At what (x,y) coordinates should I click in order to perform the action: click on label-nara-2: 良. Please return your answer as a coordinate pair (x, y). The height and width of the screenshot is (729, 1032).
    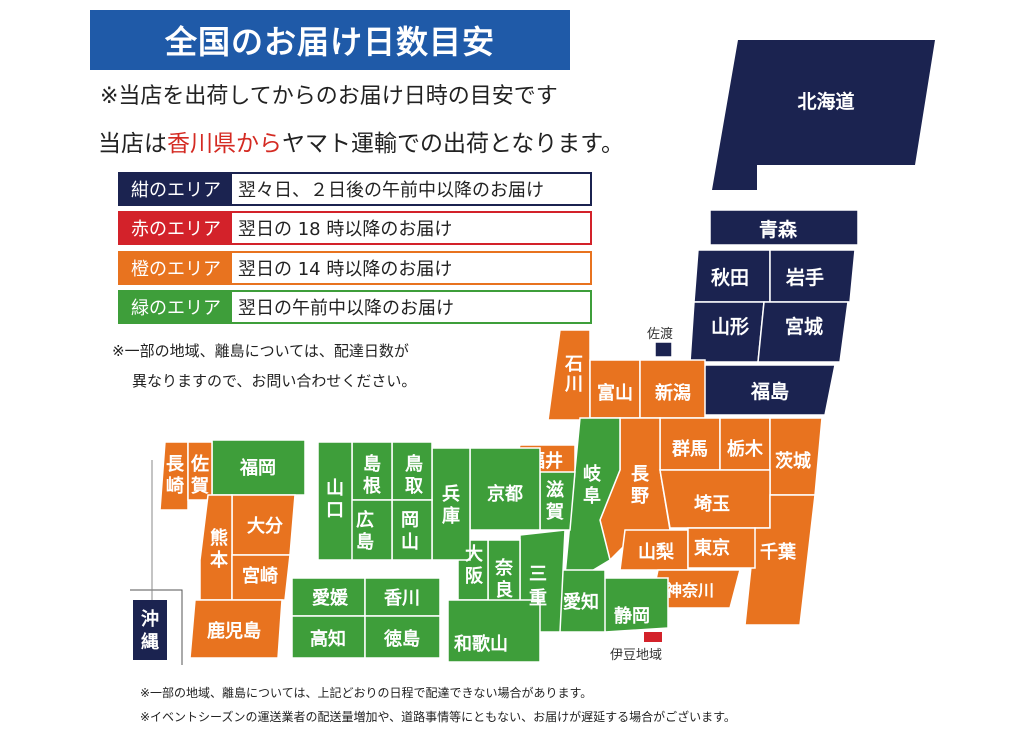
    Looking at the image, I should click on (504, 590).